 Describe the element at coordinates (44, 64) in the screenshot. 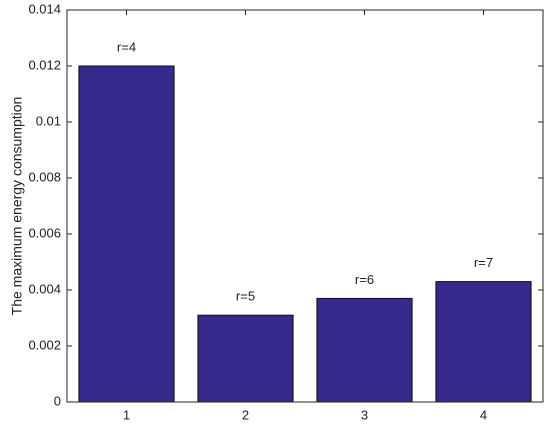

I see `y-tick-label: 0.012` at that location.